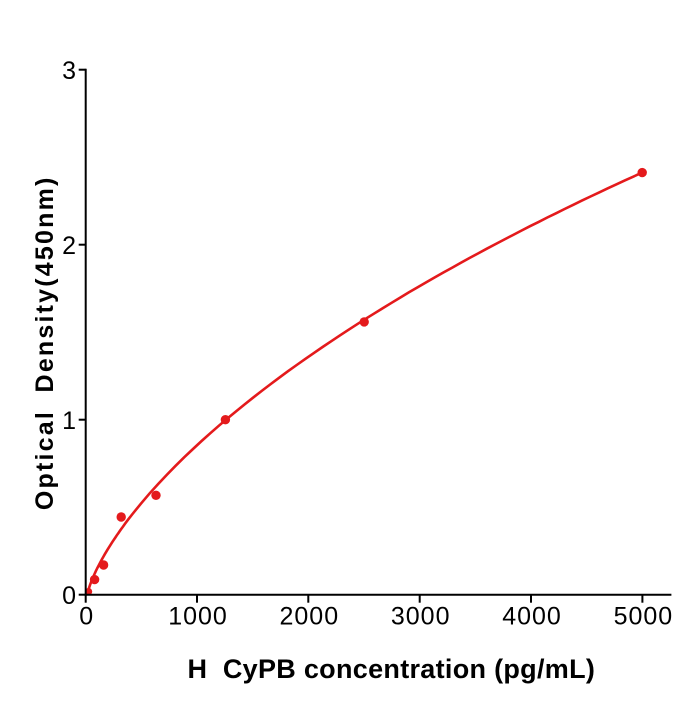 The width and height of the screenshot is (700, 705). I want to click on svg-text: 4000, so click(532, 616).